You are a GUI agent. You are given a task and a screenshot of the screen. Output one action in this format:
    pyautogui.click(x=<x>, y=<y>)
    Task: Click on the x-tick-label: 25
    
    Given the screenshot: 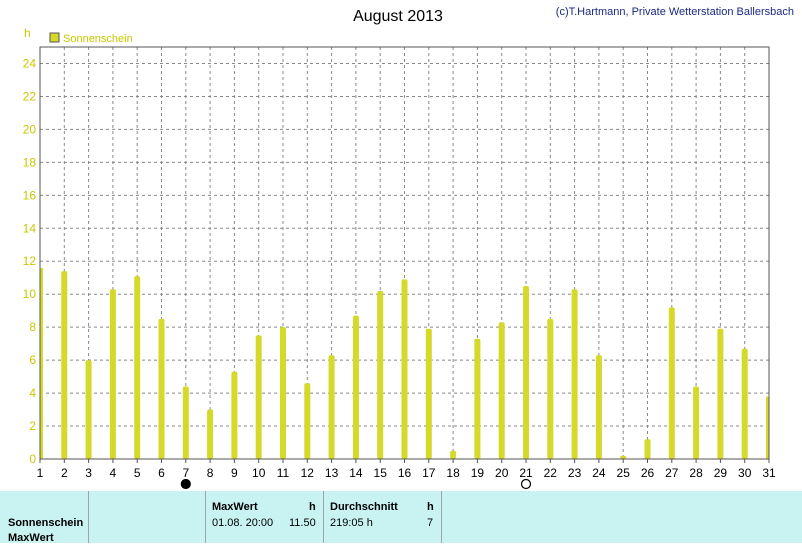 What is the action you would take?
    pyautogui.click(x=624, y=473)
    